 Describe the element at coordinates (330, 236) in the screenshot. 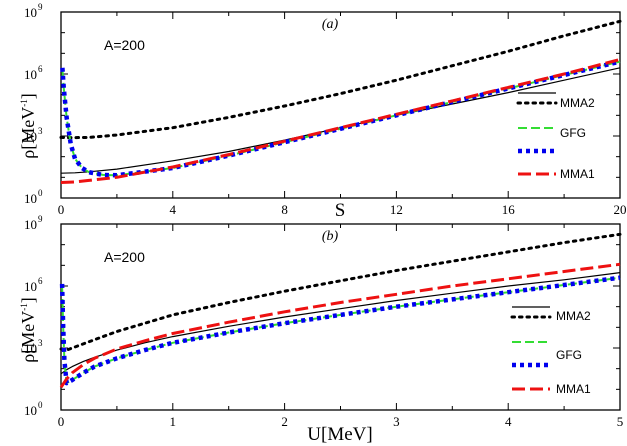

I see `panel-b-tag: (b)` at that location.